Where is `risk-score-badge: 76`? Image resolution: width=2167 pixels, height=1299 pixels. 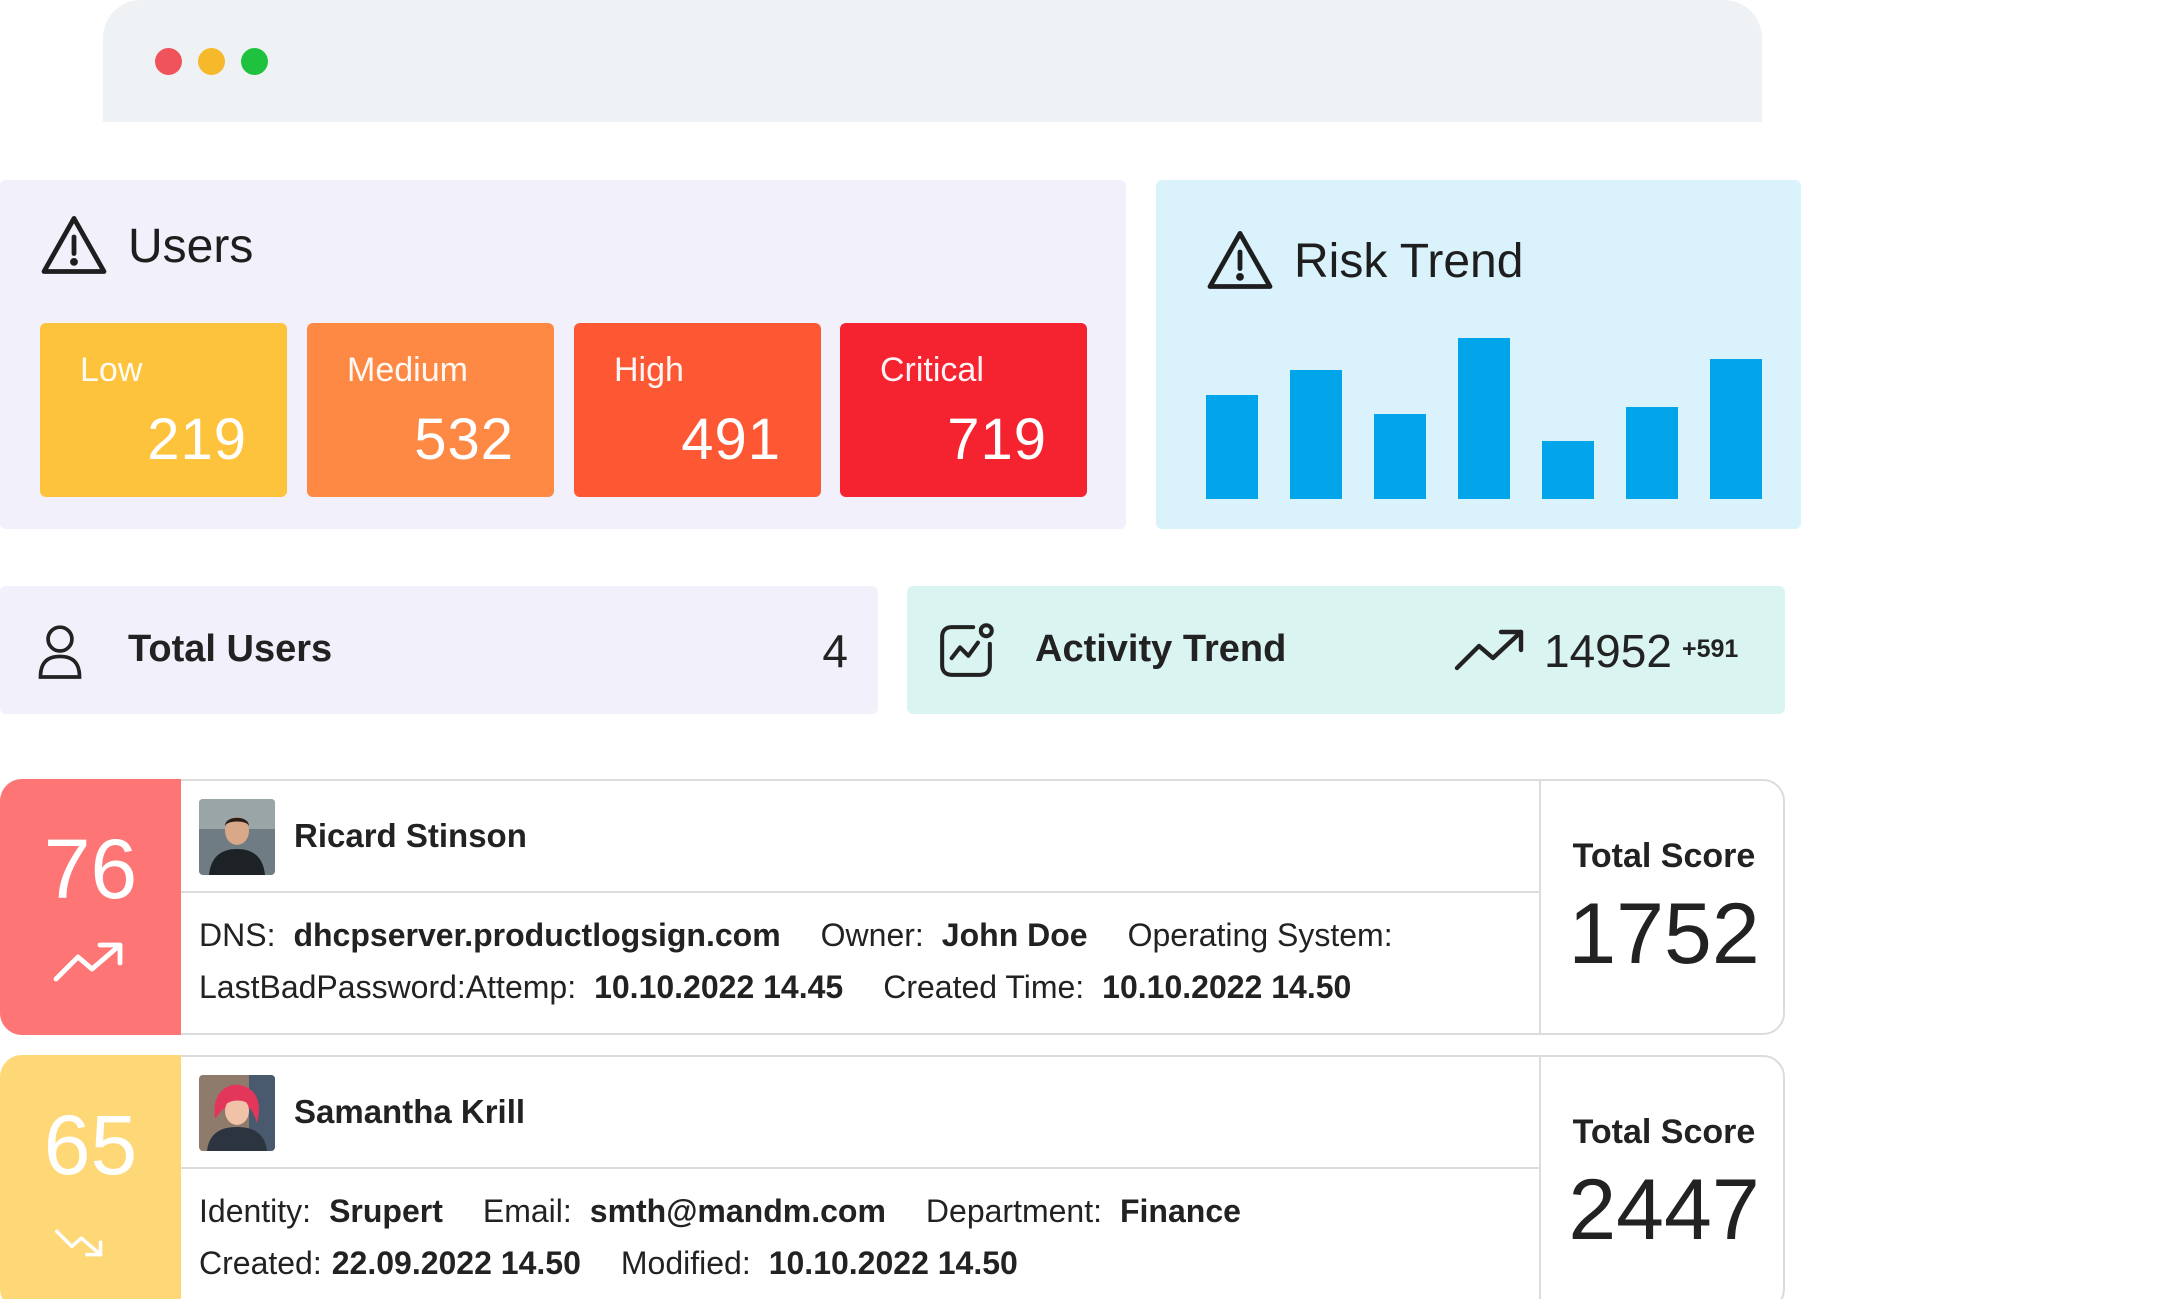 risk-score-badge: 76 is located at coordinates (90, 907).